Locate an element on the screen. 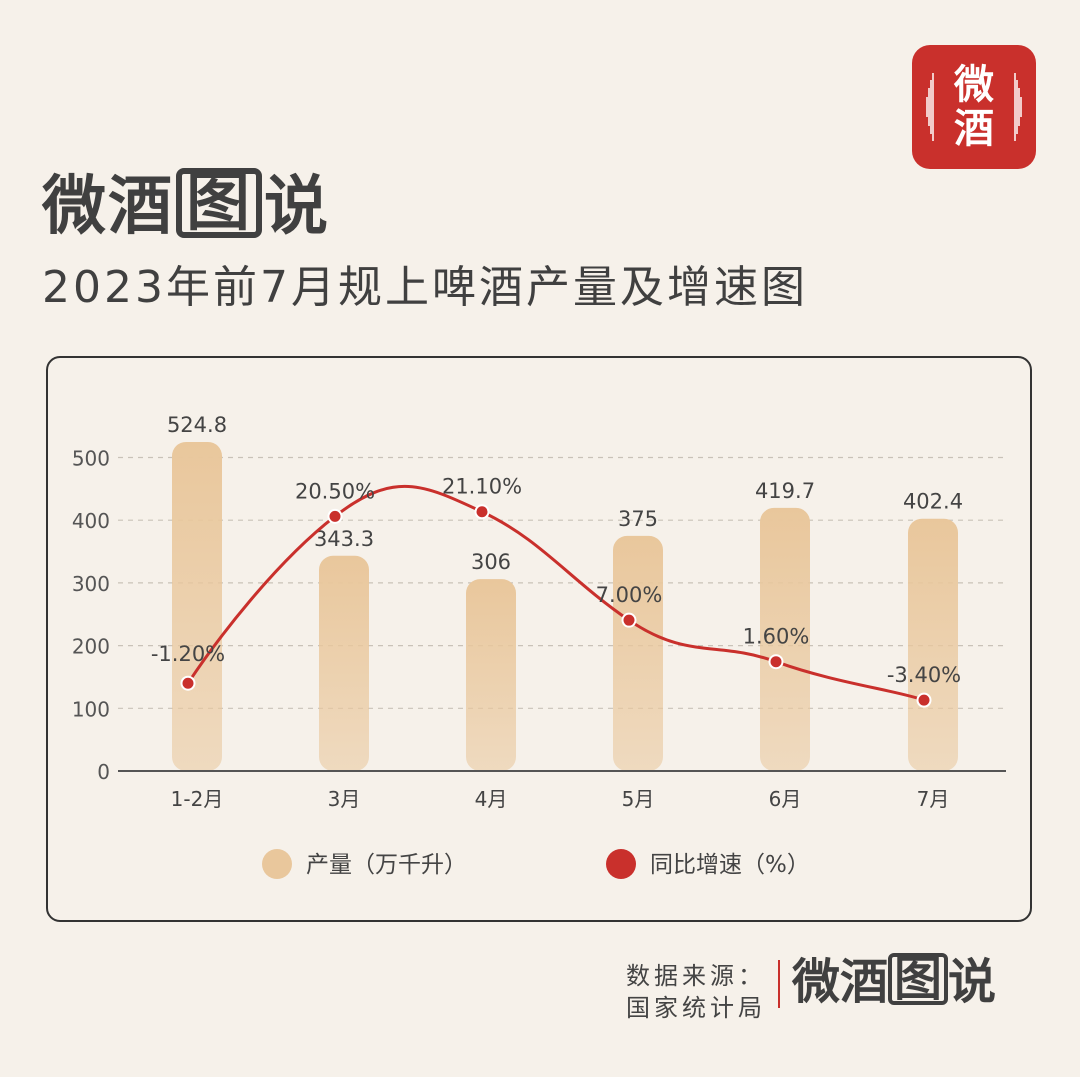  footer-brand-part1: 微酒 is located at coordinates (840, 982).